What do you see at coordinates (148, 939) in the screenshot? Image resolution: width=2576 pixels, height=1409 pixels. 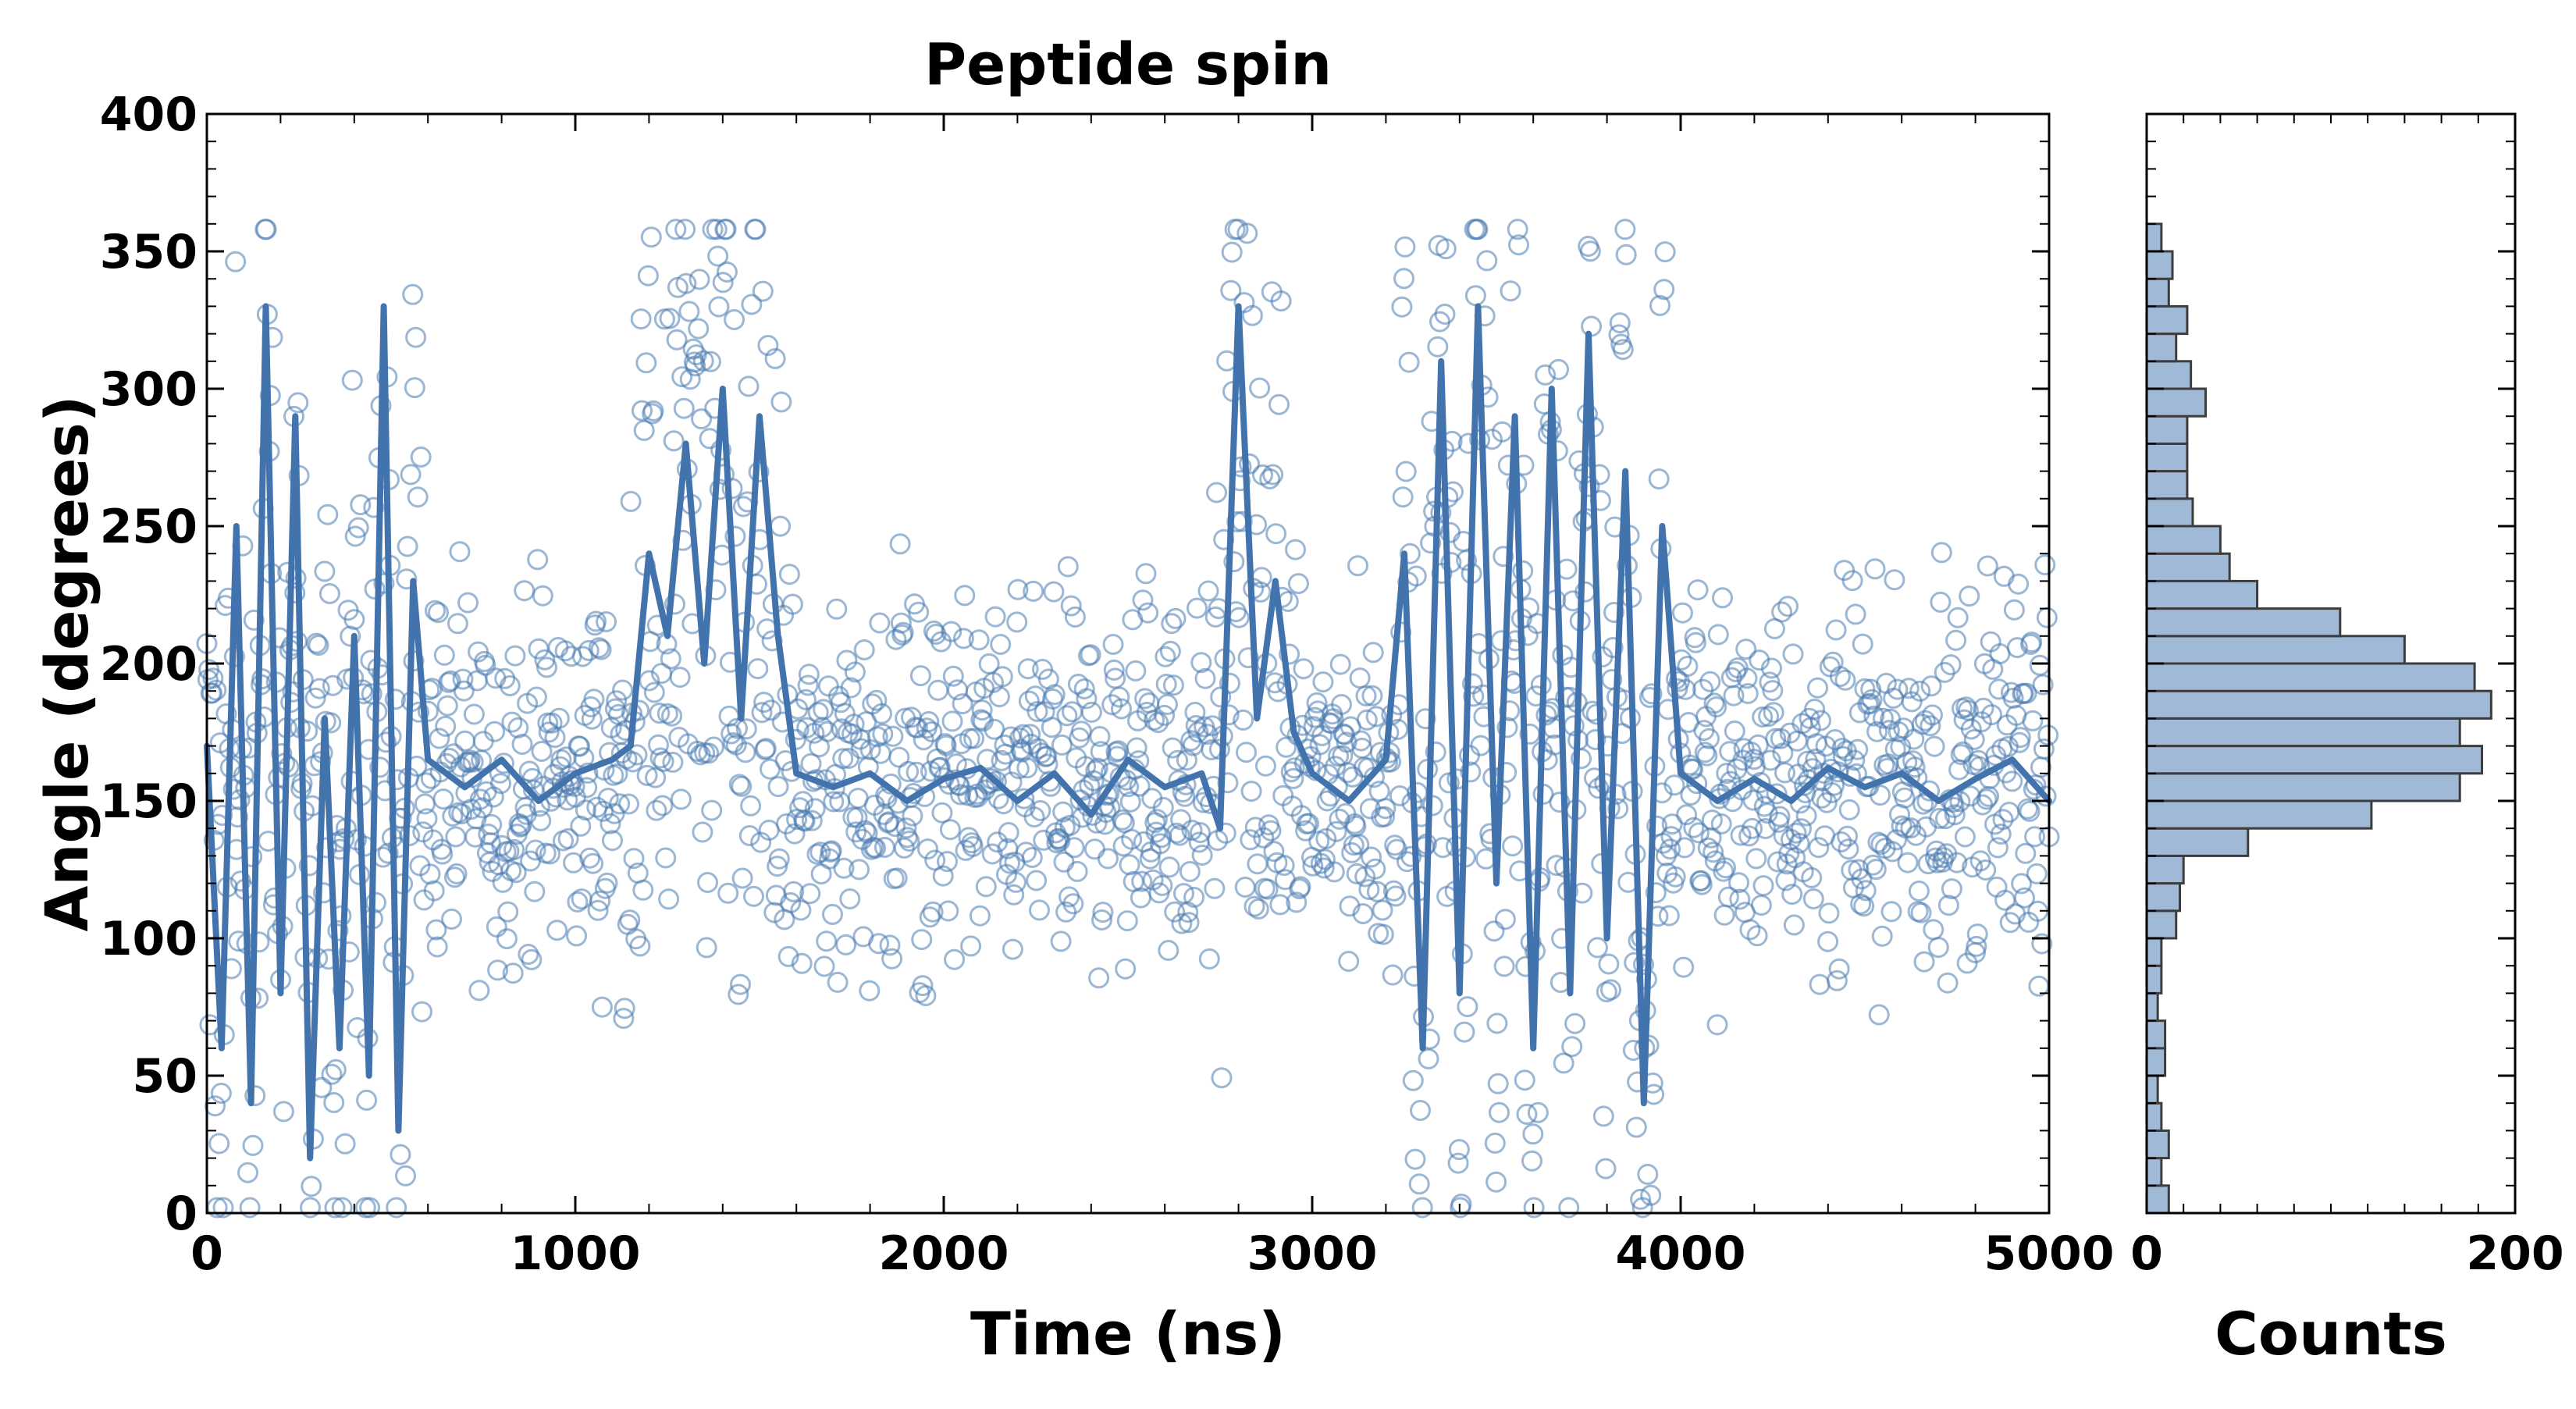 I see `y-tick-label: 100` at bounding box center [148, 939].